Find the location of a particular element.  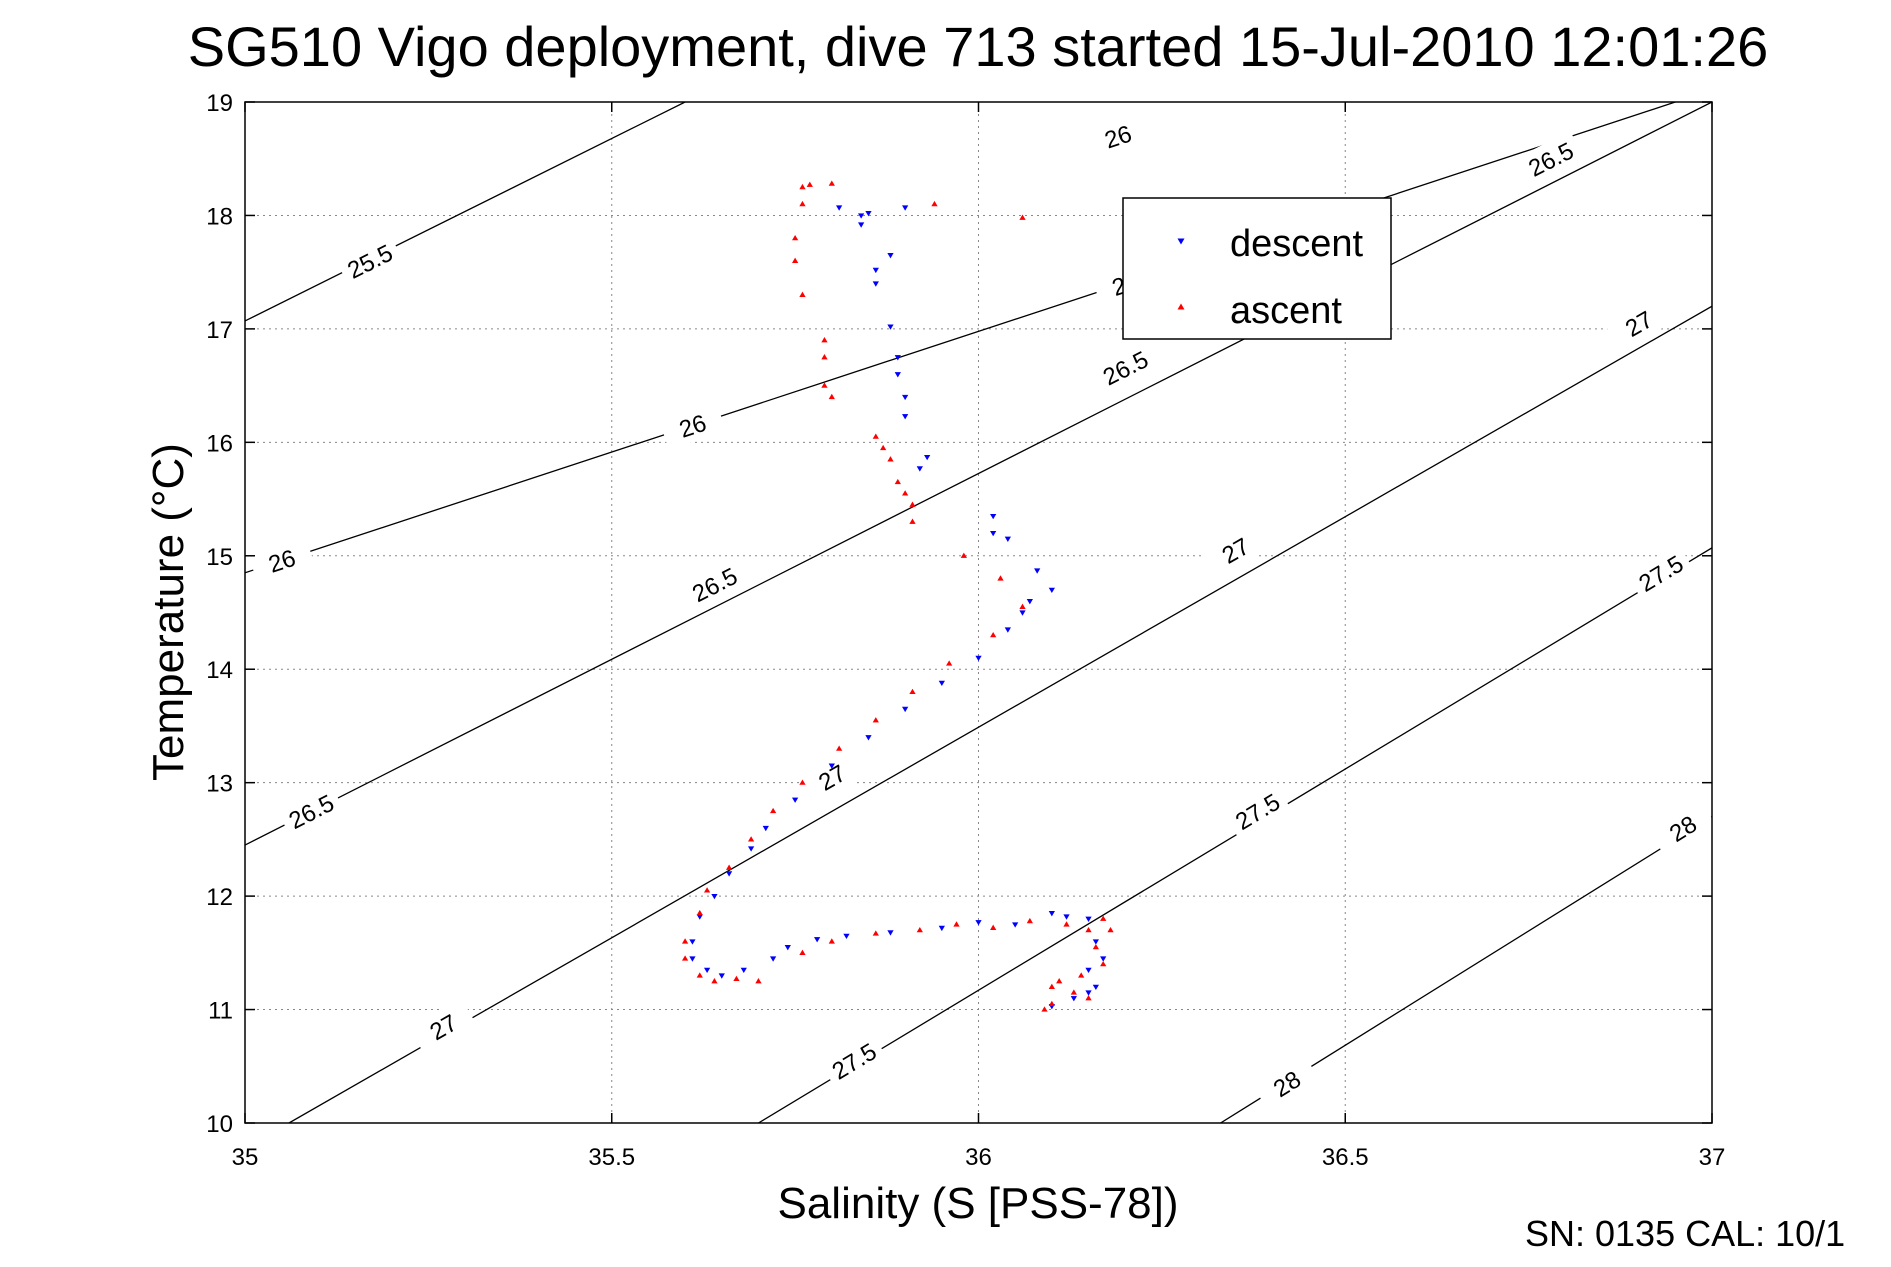

x-tick-label: 36.5 is located at coordinates (1345, 1157).